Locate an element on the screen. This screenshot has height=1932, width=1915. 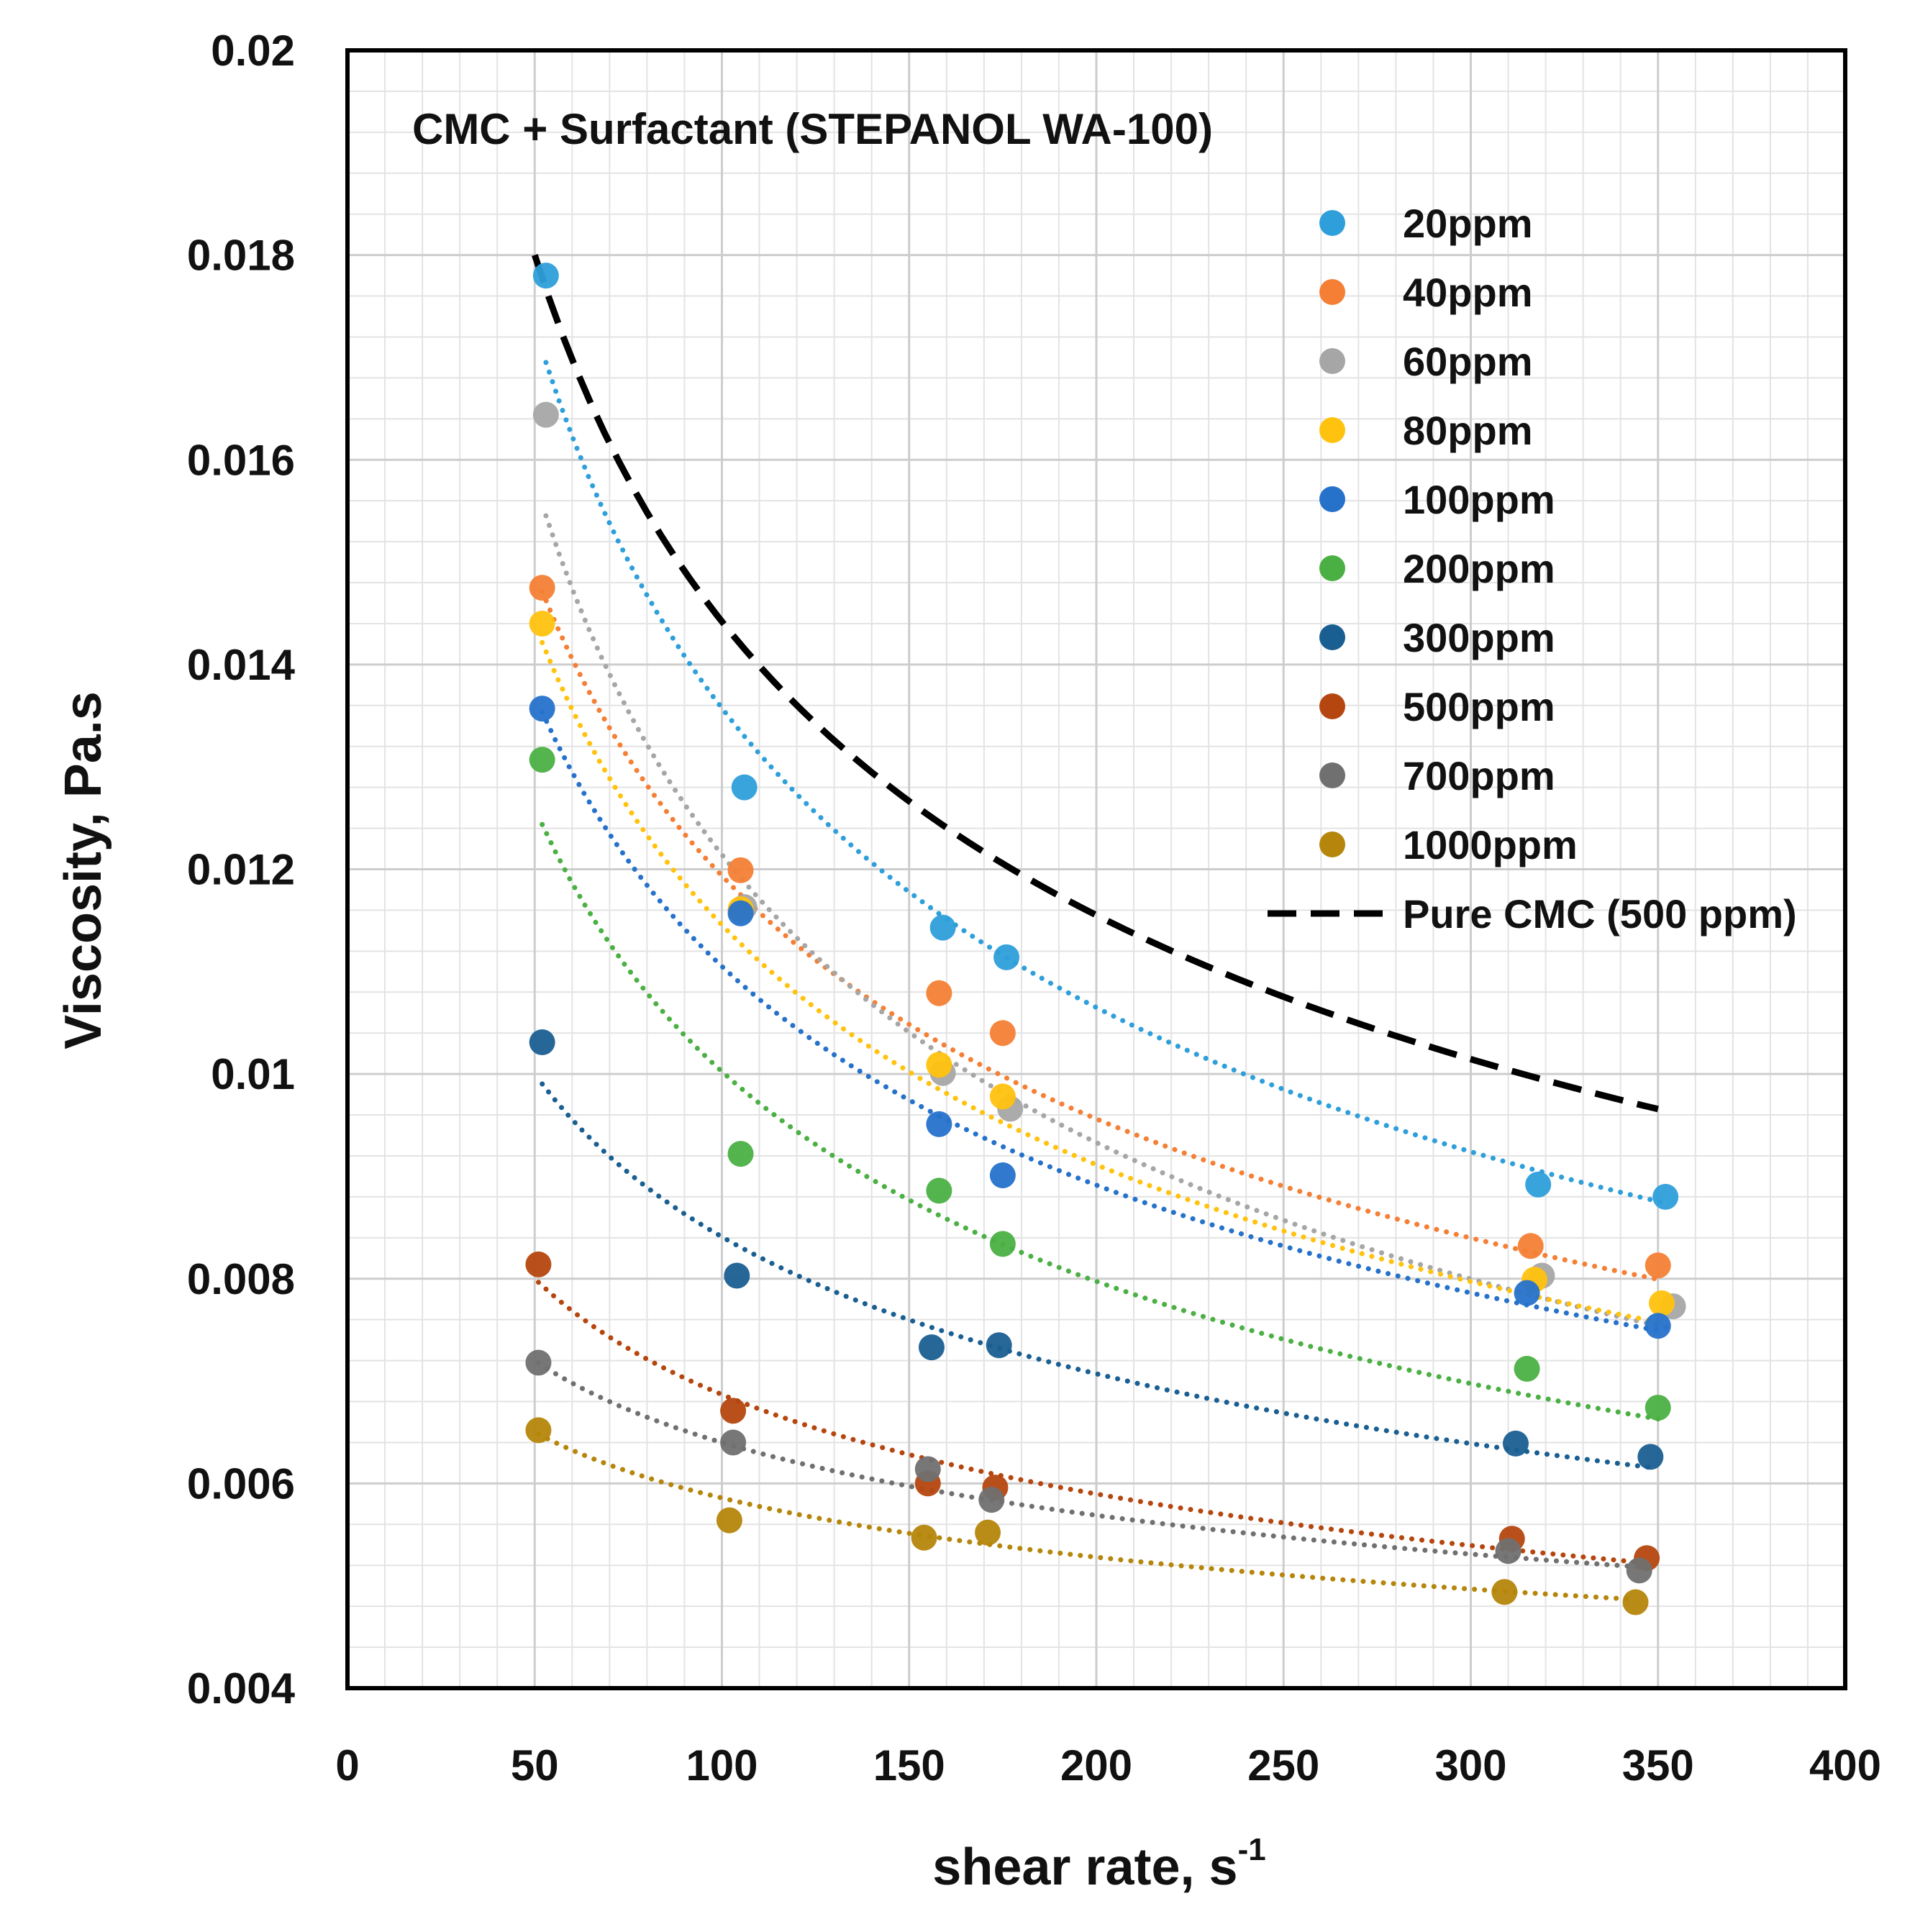
legend-marker-300ppm is located at coordinates (1332, 637).